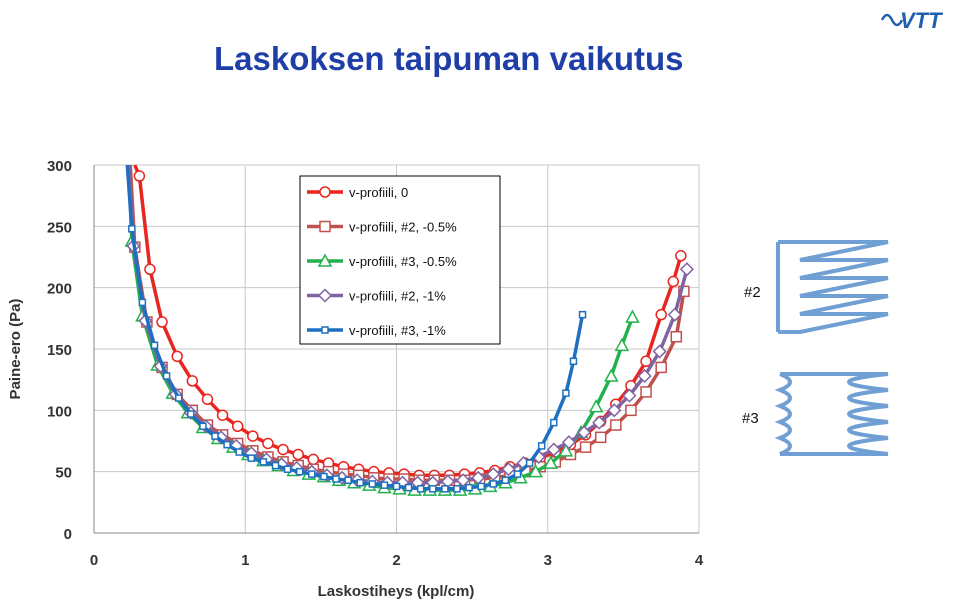  Describe the element at coordinates (59, 411) in the screenshot. I see `y-tick-label: 100` at that location.